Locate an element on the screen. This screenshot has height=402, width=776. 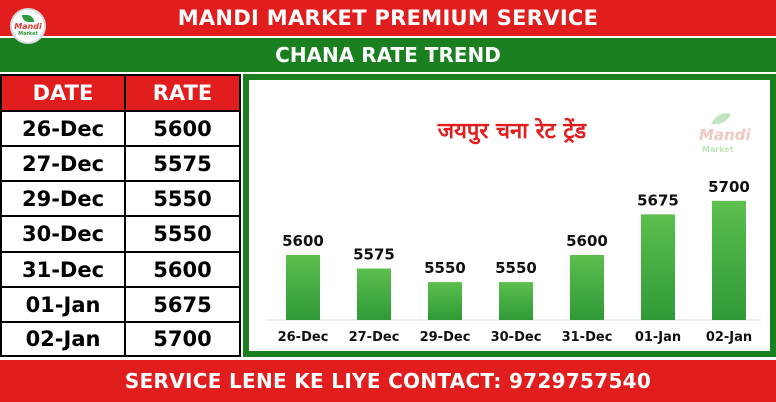
leaf-icon is located at coordinates (28, 18).